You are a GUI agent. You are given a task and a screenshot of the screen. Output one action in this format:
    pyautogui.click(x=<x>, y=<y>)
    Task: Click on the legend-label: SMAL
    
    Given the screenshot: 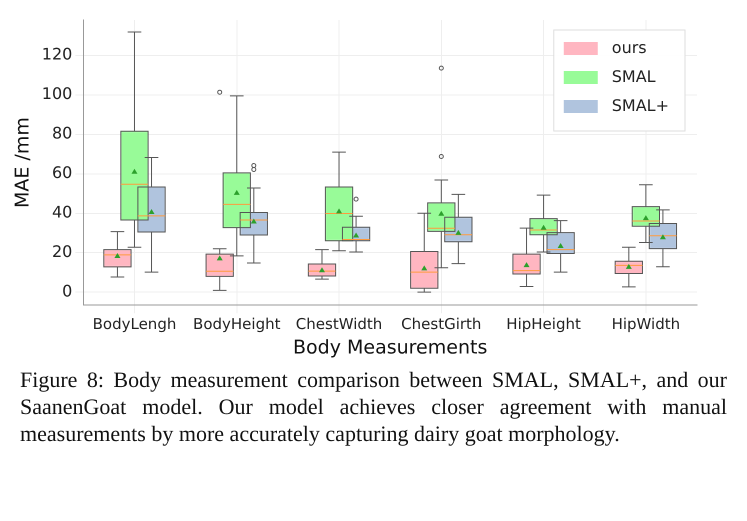 What is the action you would take?
    pyautogui.click(x=634, y=76)
    